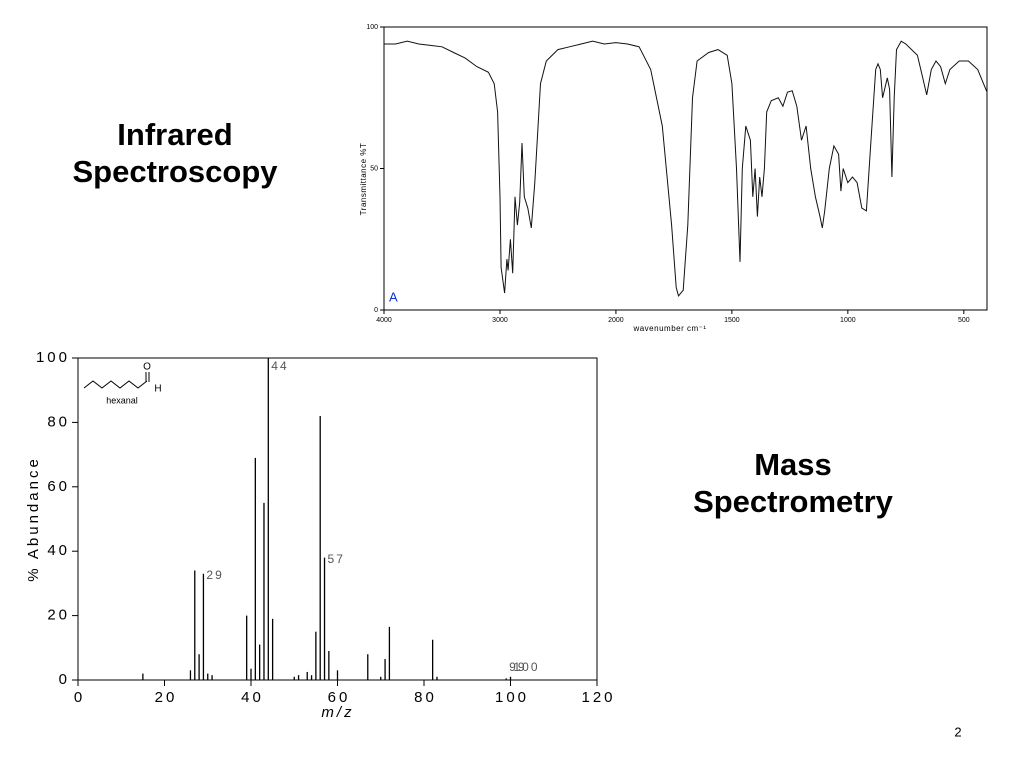 This screenshot has width=1024, height=768. What do you see at coordinates (157, 389) in the screenshot?
I see `atom-label: H` at bounding box center [157, 389].